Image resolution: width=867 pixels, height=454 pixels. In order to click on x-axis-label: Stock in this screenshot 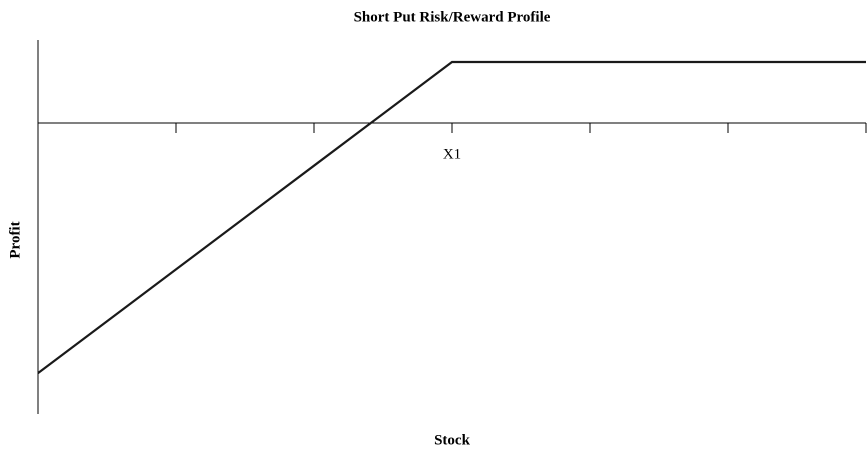, I will do `click(452, 440)`.